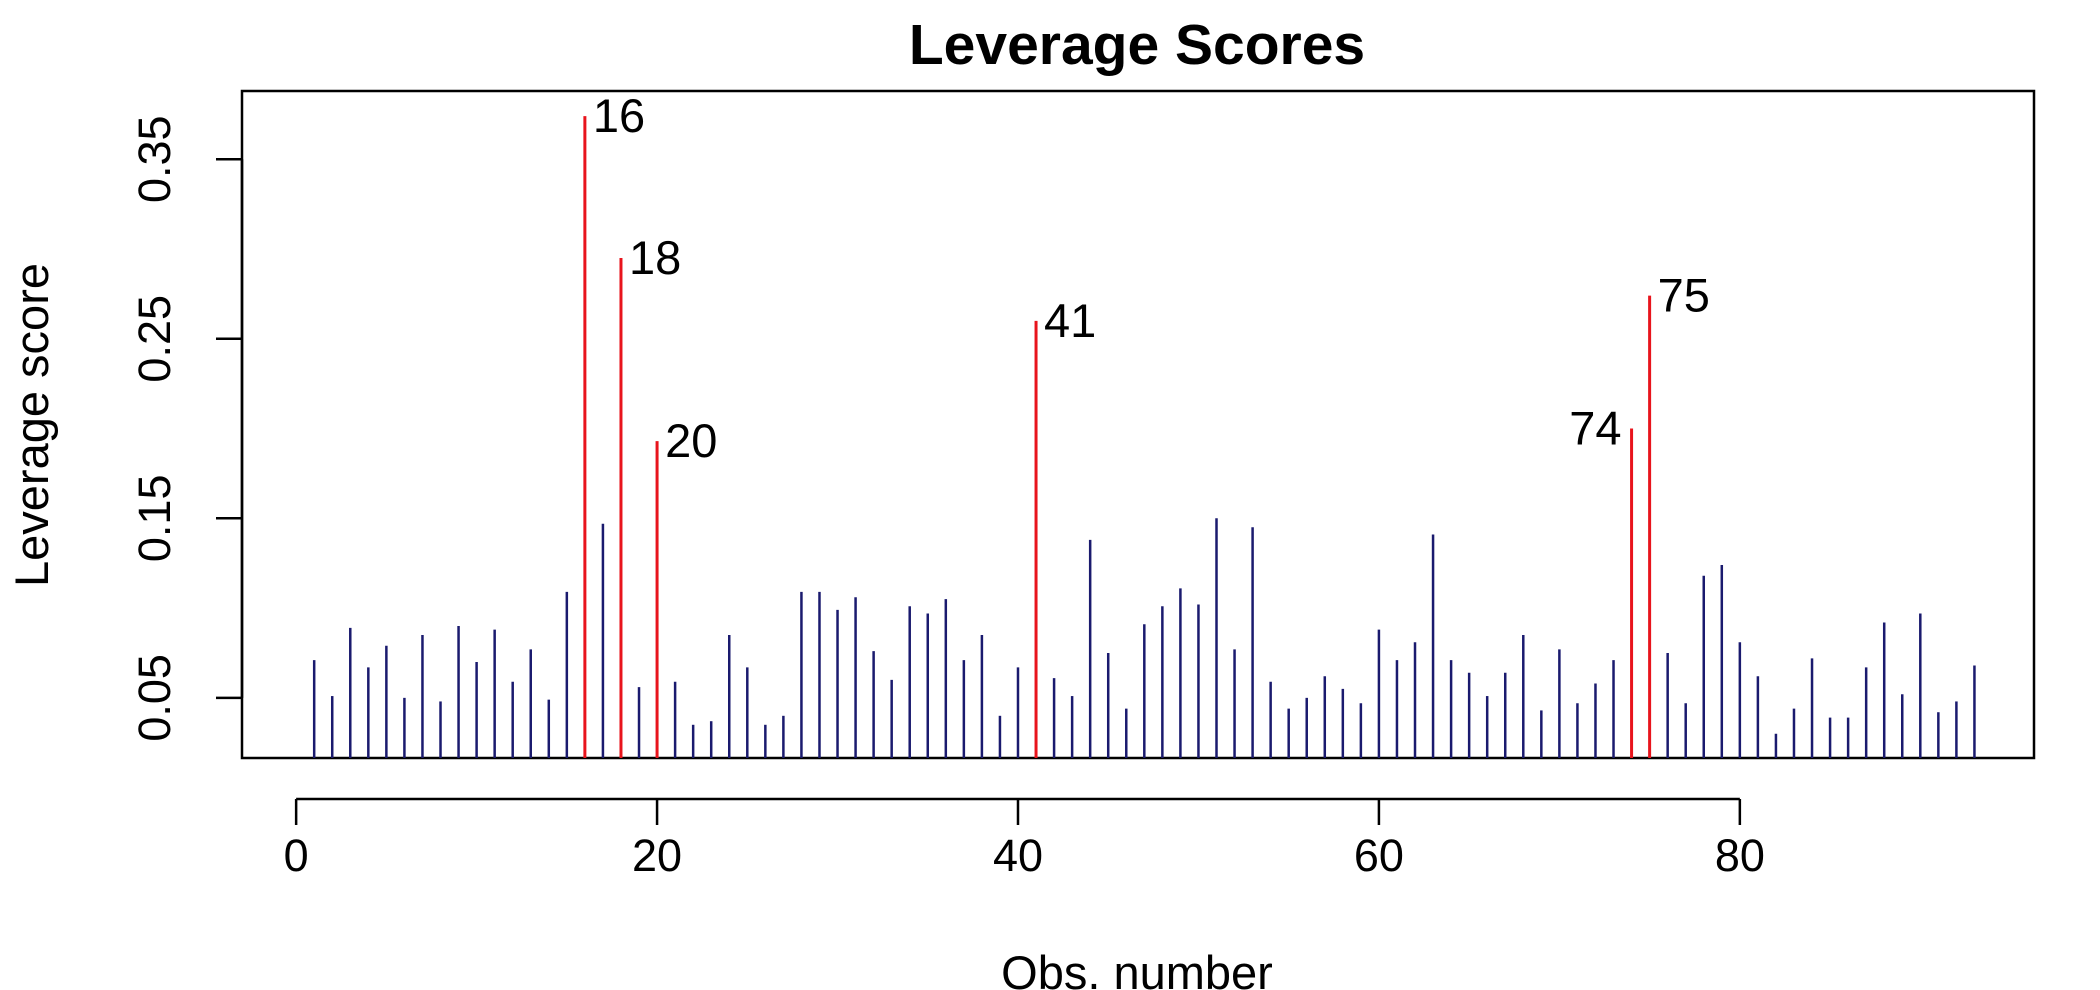  Describe the element at coordinates (1137, 45) in the screenshot. I see `chart-title: Leverage Scores` at that location.